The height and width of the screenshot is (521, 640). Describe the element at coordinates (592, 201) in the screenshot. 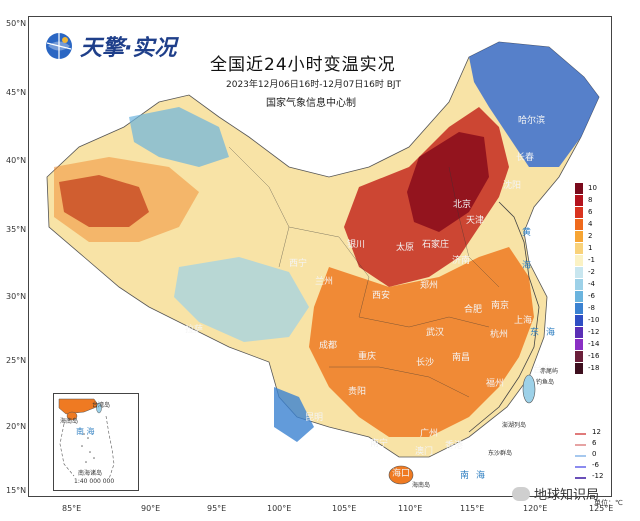

I see `colorbar-step: 8` at that location.